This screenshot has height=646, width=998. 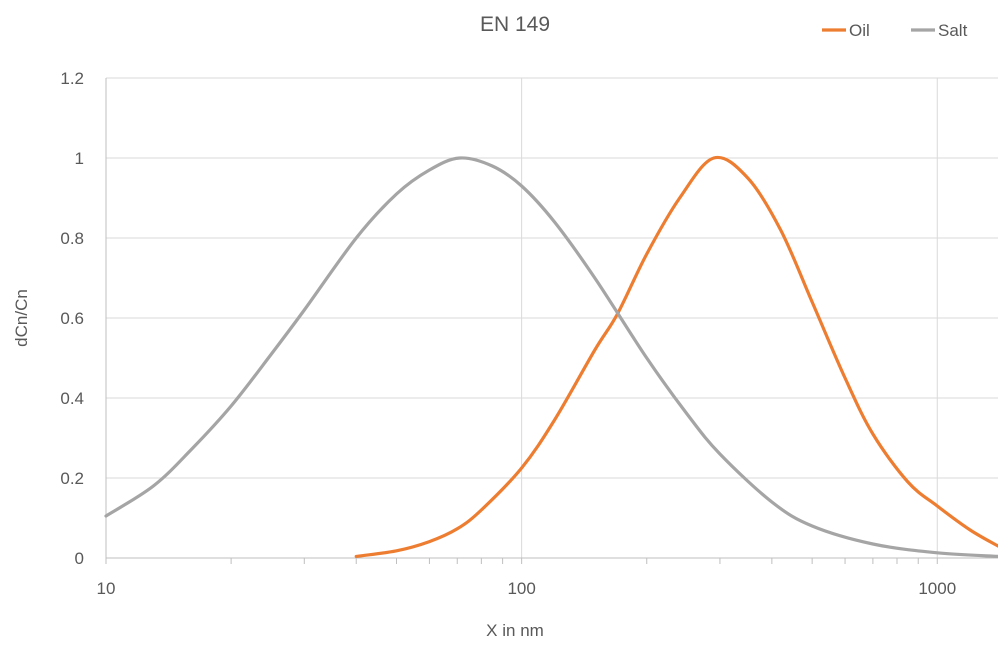 I want to click on y-tick-label: 0.2, so click(x=72, y=478).